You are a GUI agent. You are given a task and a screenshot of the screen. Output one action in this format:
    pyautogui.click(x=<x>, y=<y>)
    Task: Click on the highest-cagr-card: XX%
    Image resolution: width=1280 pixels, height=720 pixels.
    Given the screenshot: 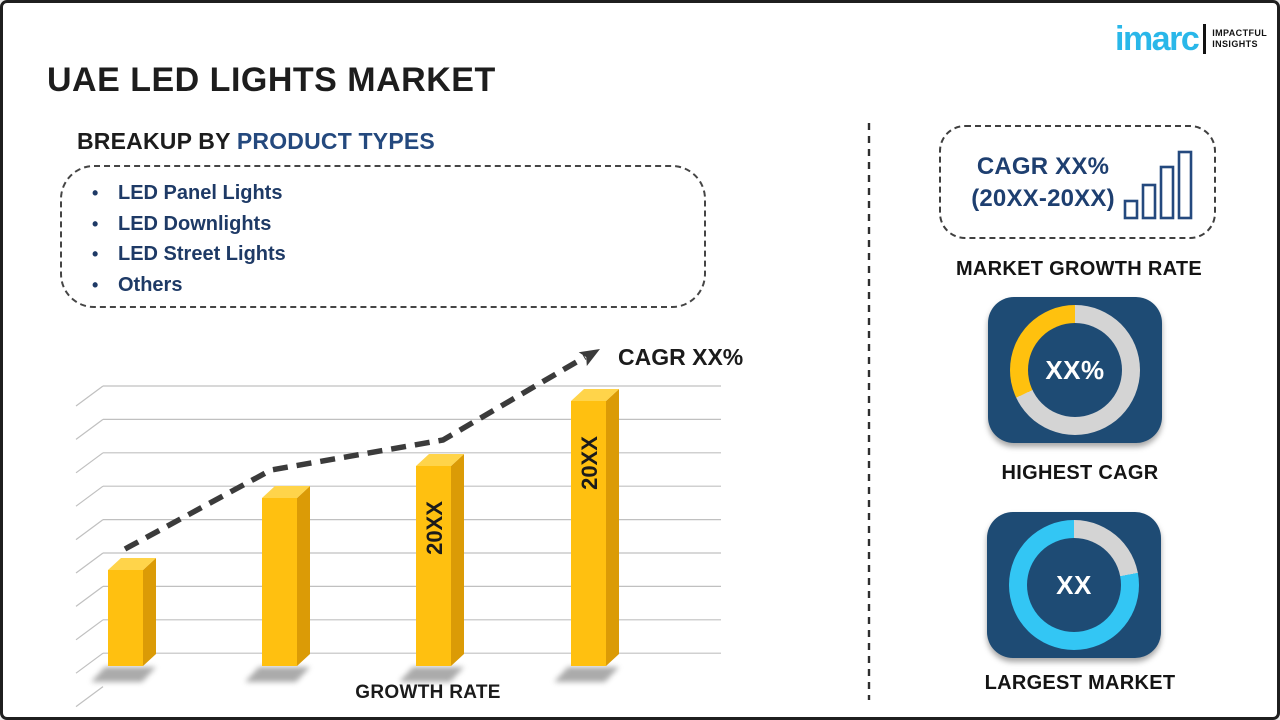 What is the action you would take?
    pyautogui.click(x=1075, y=370)
    